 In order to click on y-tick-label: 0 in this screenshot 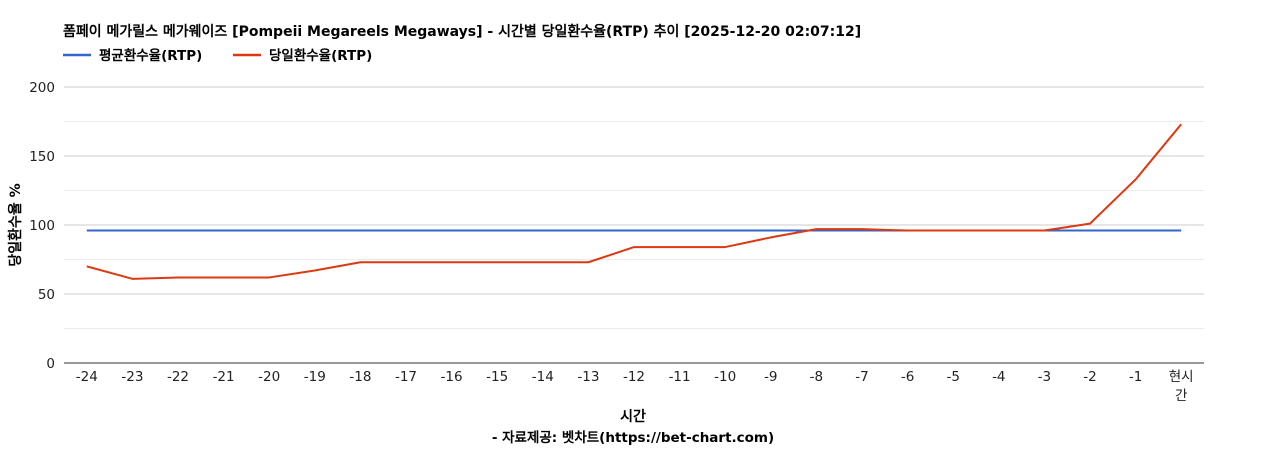, I will do `click(50, 364)`.